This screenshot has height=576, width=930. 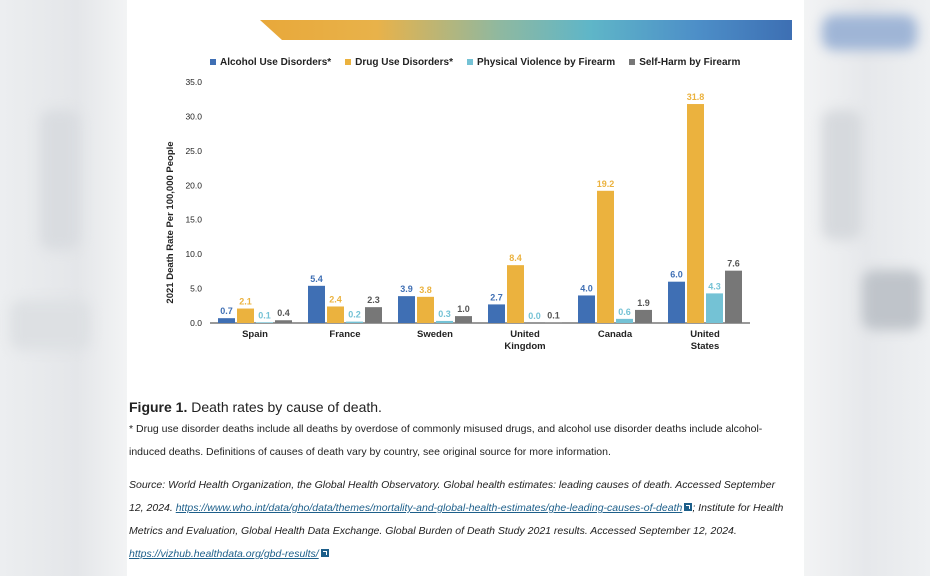 What do you see at coordinates (515, 258) in the screenshot?
I see `data-label: 8.4` at bounding box center [515, 258].